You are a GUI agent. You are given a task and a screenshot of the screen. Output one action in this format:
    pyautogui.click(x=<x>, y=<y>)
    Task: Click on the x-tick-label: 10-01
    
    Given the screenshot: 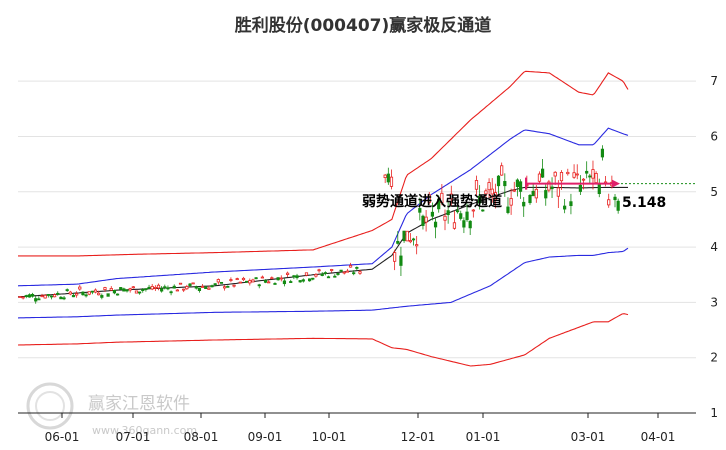 What is the action you would take?
    pyautogui.click(x=329, y=437)
    